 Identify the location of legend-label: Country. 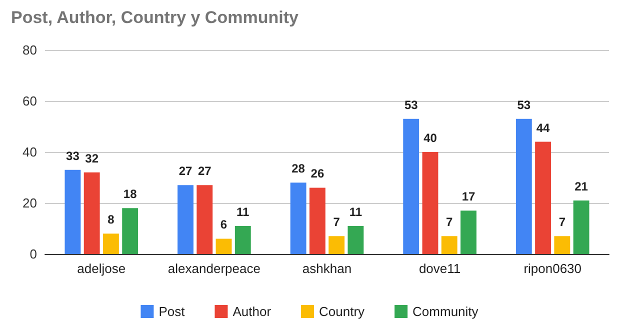
(342, 311).